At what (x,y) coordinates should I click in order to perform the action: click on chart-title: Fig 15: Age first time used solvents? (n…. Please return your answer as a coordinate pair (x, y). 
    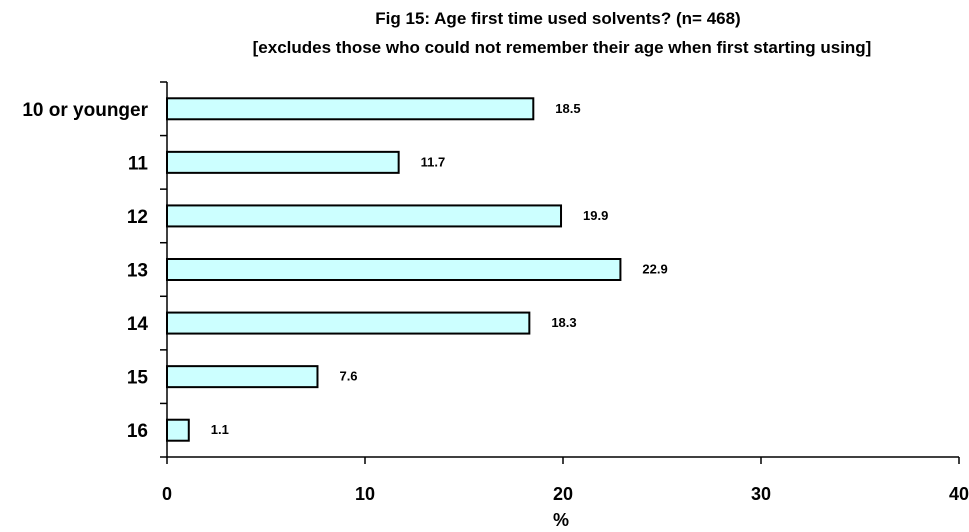
    Looking at the image, I should click on (557, 18).